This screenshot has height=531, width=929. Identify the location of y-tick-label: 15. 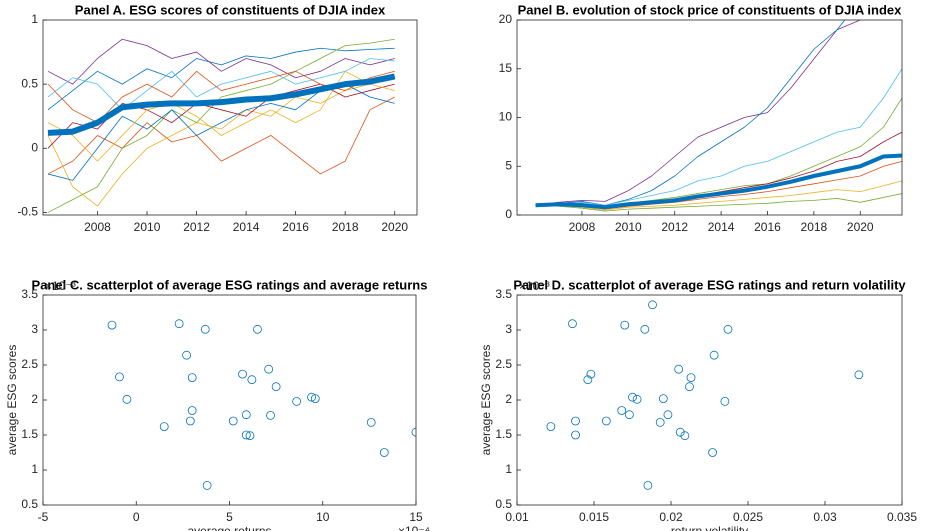
(506, 68).